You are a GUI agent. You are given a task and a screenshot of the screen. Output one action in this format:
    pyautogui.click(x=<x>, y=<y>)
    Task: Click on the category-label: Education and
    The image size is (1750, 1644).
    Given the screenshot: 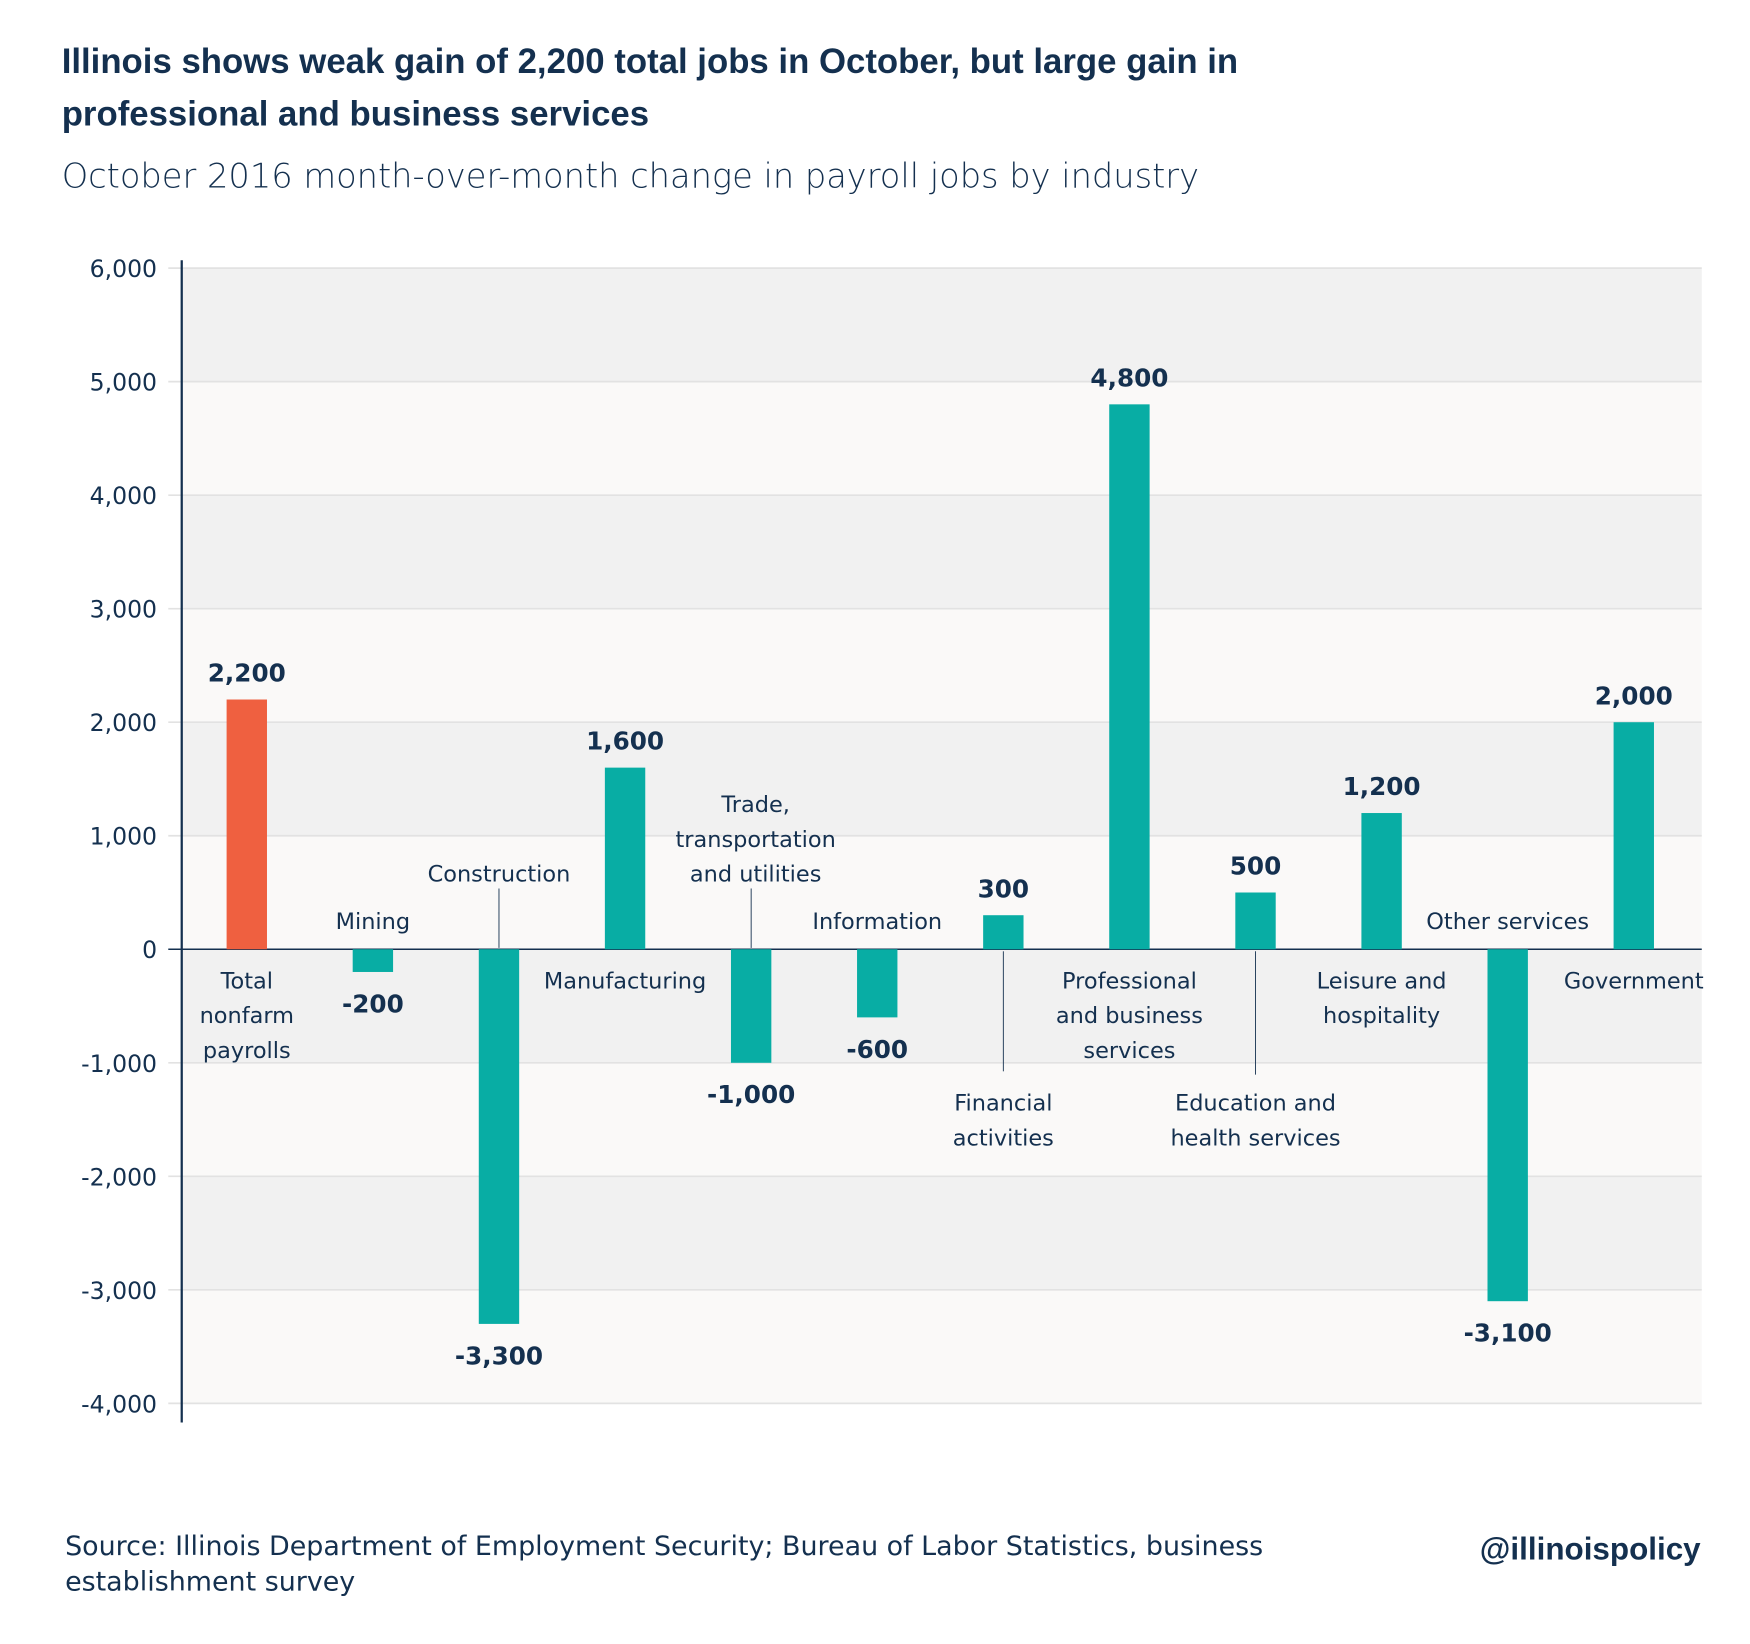 What is the action you would take?
    pyautogui.click(x=1255, y=1104)
    